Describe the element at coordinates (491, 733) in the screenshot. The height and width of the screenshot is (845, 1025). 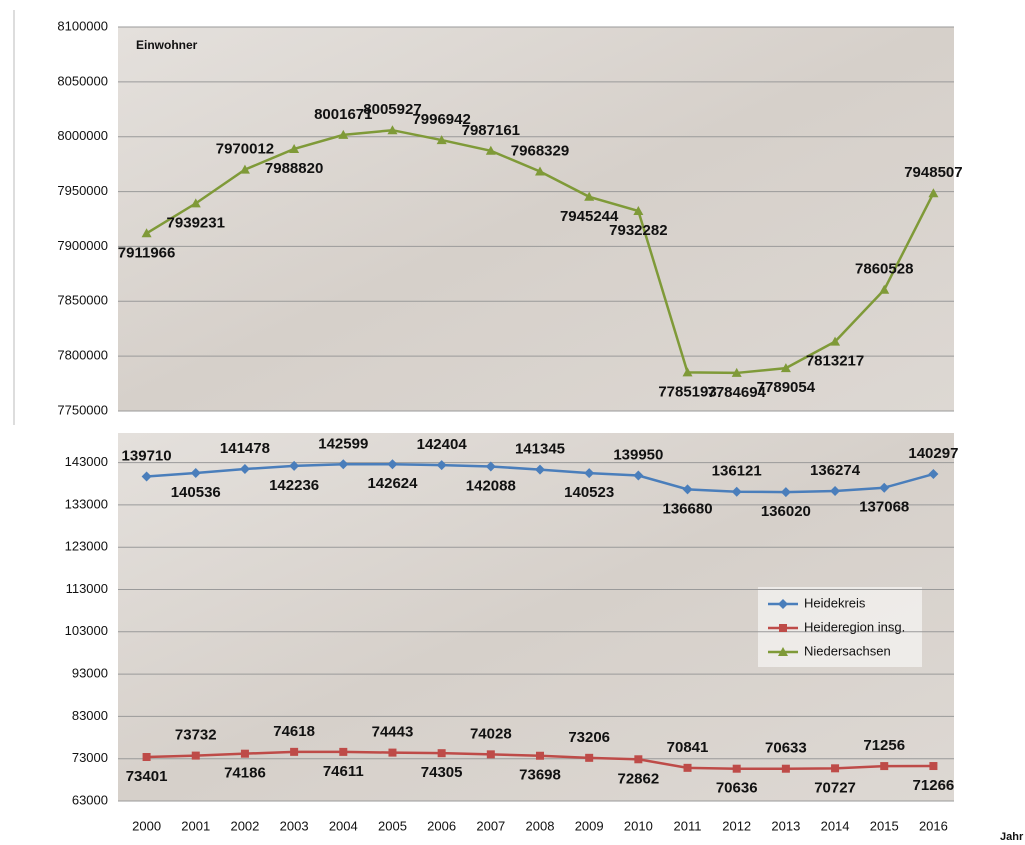
I see `data-label: 74028` at that location.